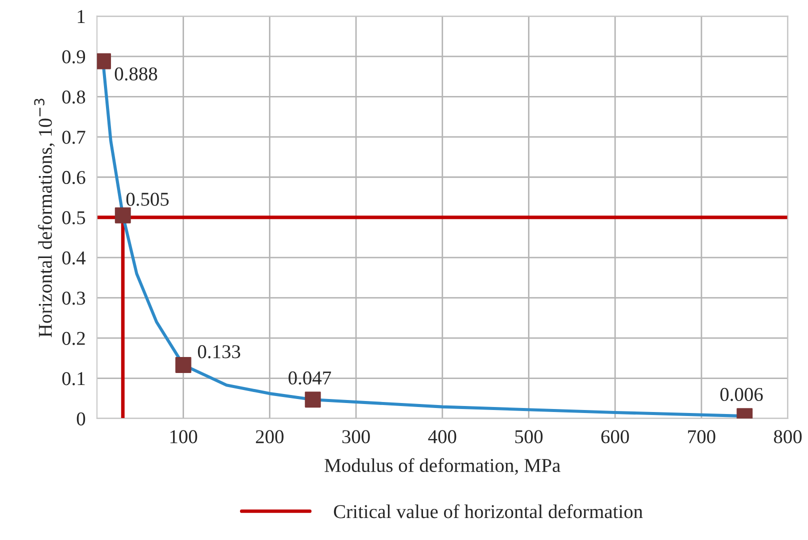 This screenshot has width=808, height=540. What do you see at coordinates (73, 379) in the screenshot?
I see `y-tick-label: 0.1` at bounding box center [73, 379].